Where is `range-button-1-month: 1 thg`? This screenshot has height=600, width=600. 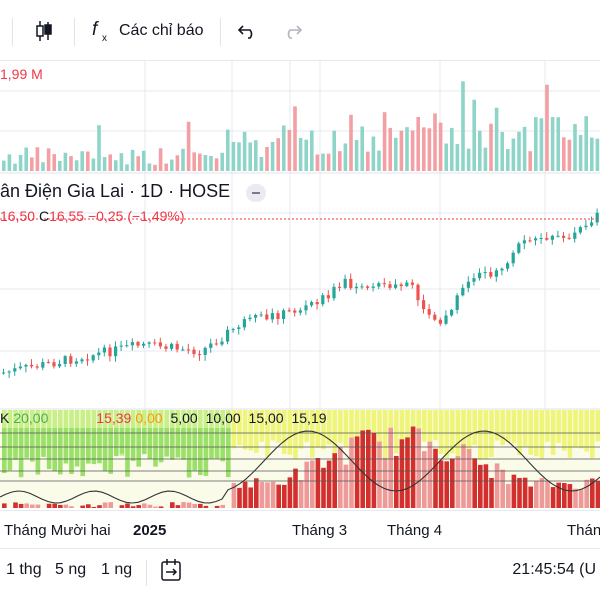 range-button-1-month: 1 thg is located at coordinates (24, 569).